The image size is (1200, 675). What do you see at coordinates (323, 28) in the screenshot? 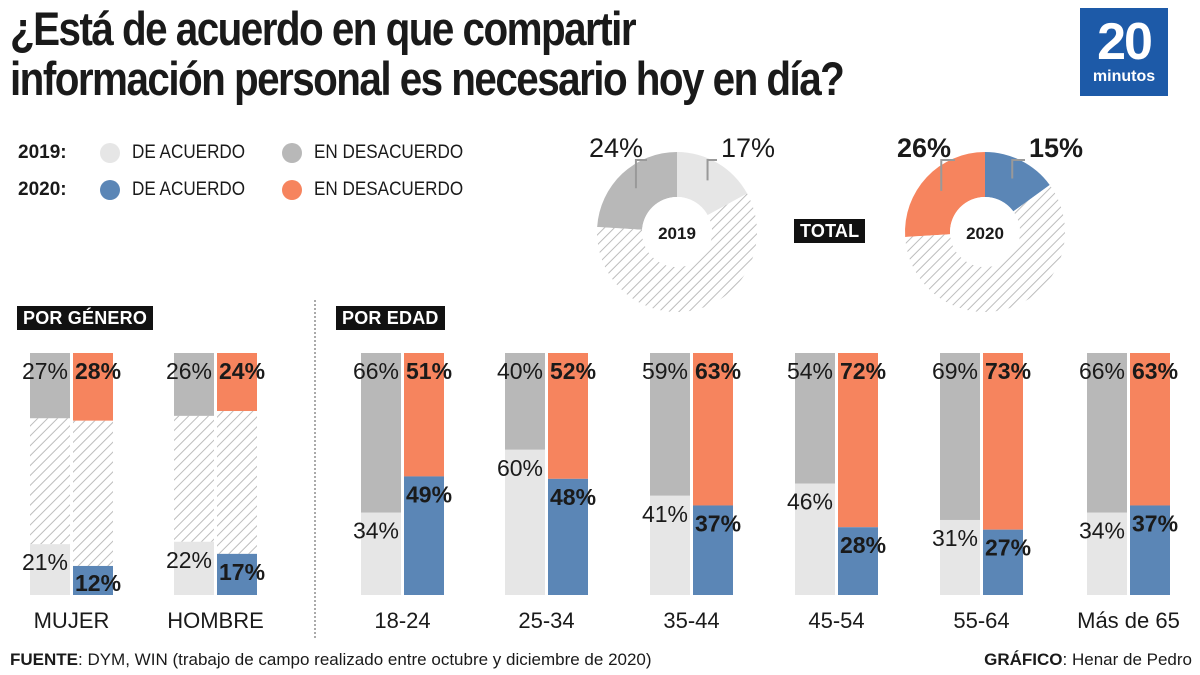
I see `chart-title-line-1: ¿Está de acuerdo en que compartir` at bounding box center [323, 28].